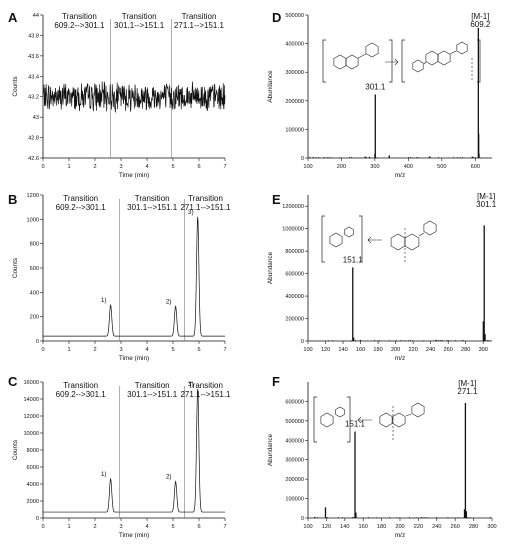  What do you see at coordinates (294, 297) in the screenshot?
I see `y-tick-label: 400000` at bounding box center [294, 297].